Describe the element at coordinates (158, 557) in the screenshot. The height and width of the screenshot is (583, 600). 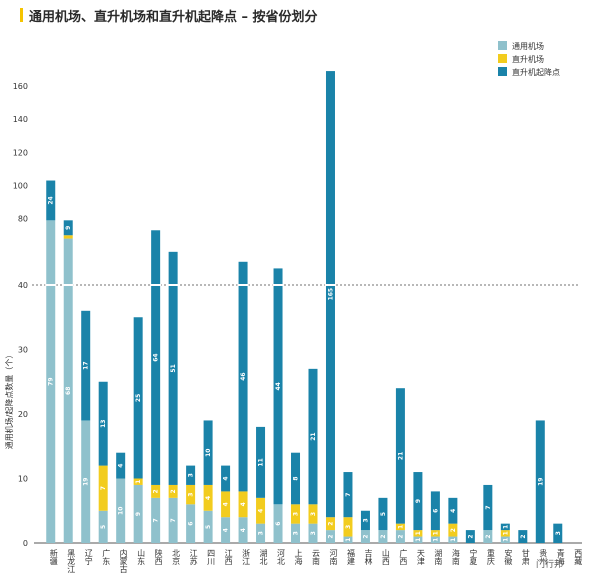
I see `category-label: 陕西` at that location.